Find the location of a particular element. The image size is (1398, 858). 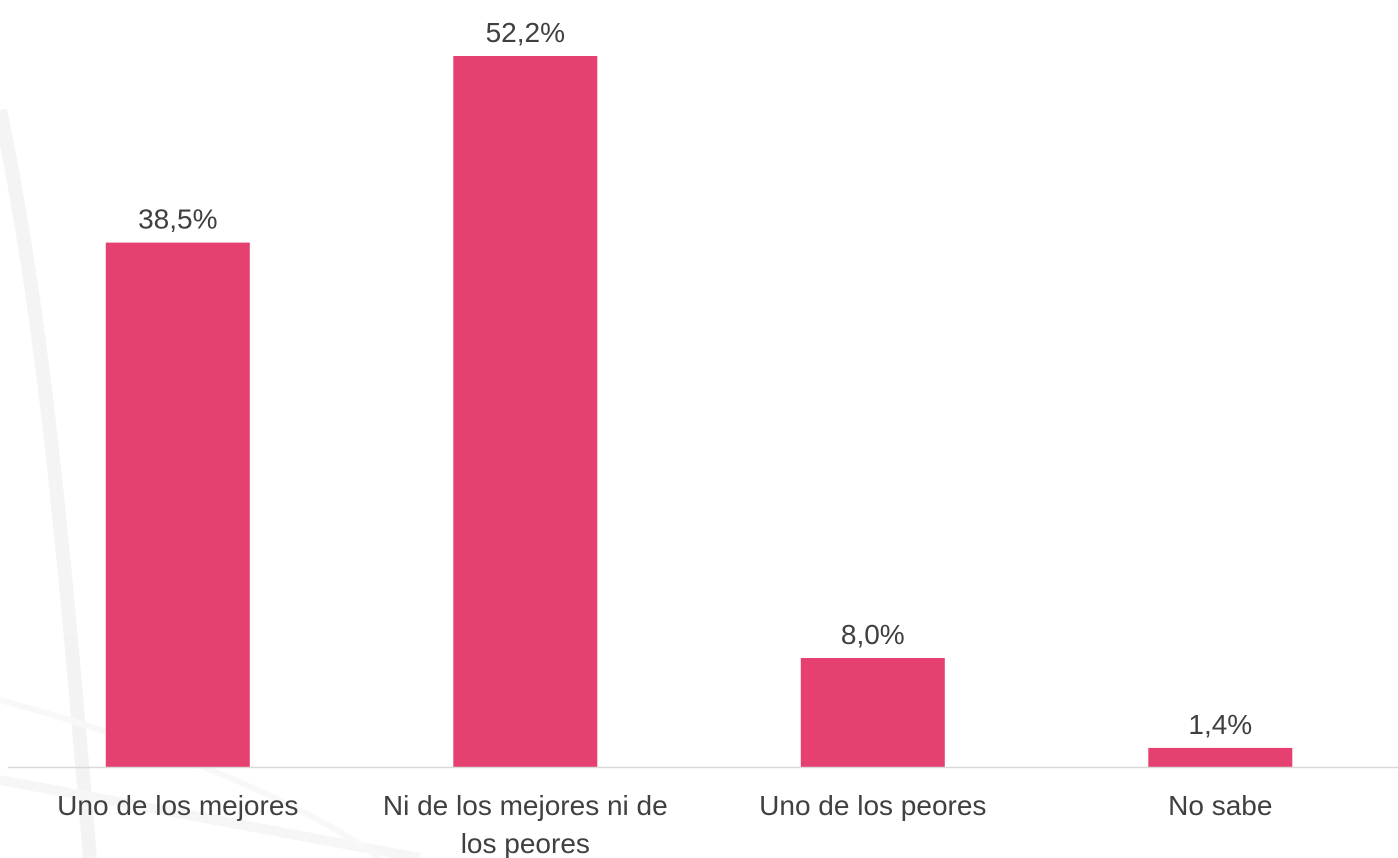

data-label-3: 8,0% is located at coordinates (873, 634).